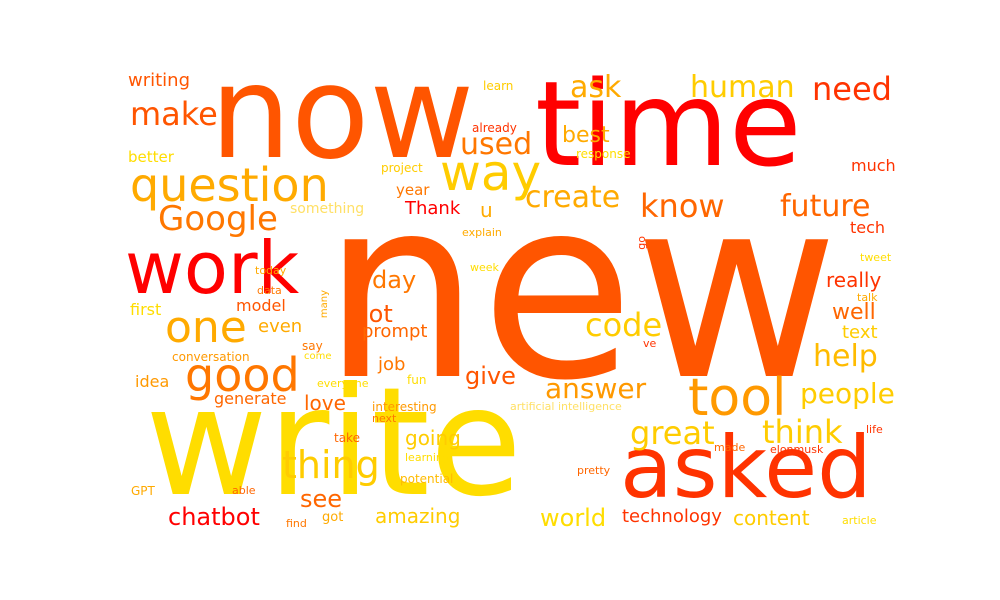 The image size is (1000, 600). Describe the element at coordinates (244, 490) in the screenshot. I see `word-able: able` at that location.